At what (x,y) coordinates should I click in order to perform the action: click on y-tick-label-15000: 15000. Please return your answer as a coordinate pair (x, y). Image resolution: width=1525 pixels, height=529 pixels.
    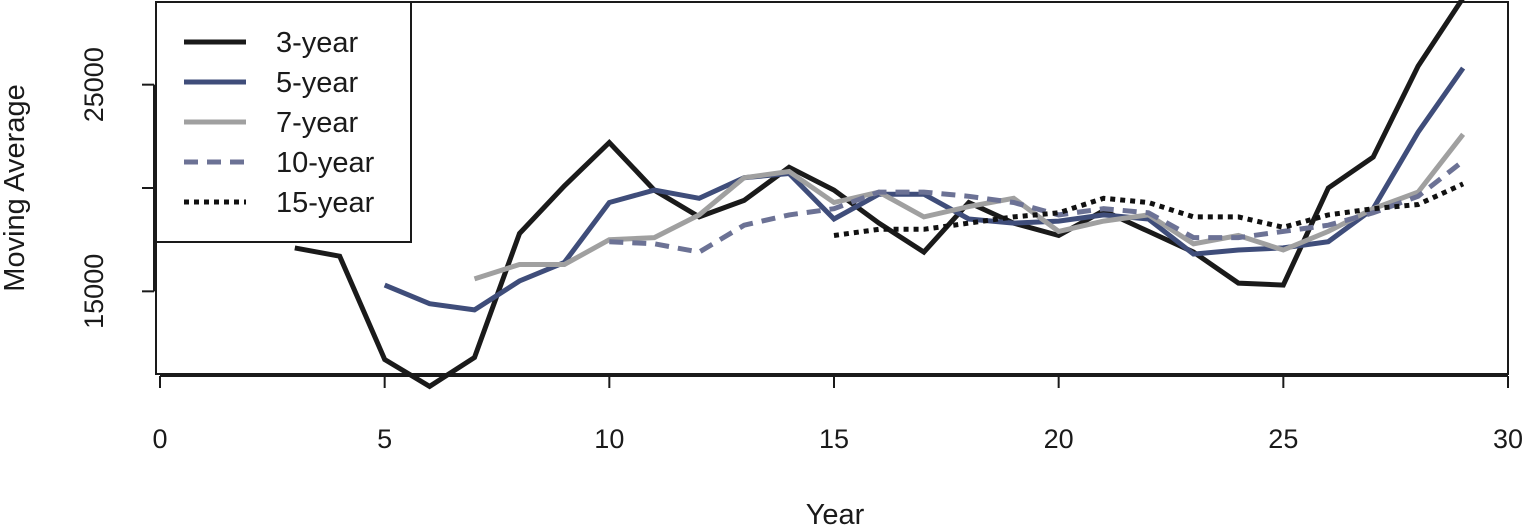
    Looking at the image, I should click on (94, 291).